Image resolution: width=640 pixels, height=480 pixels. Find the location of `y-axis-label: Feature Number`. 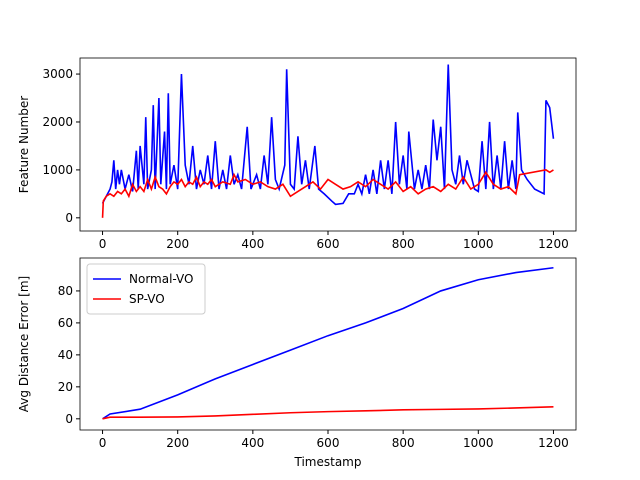

y-axis-label: Feature Number is located at coordinates (24, 144).